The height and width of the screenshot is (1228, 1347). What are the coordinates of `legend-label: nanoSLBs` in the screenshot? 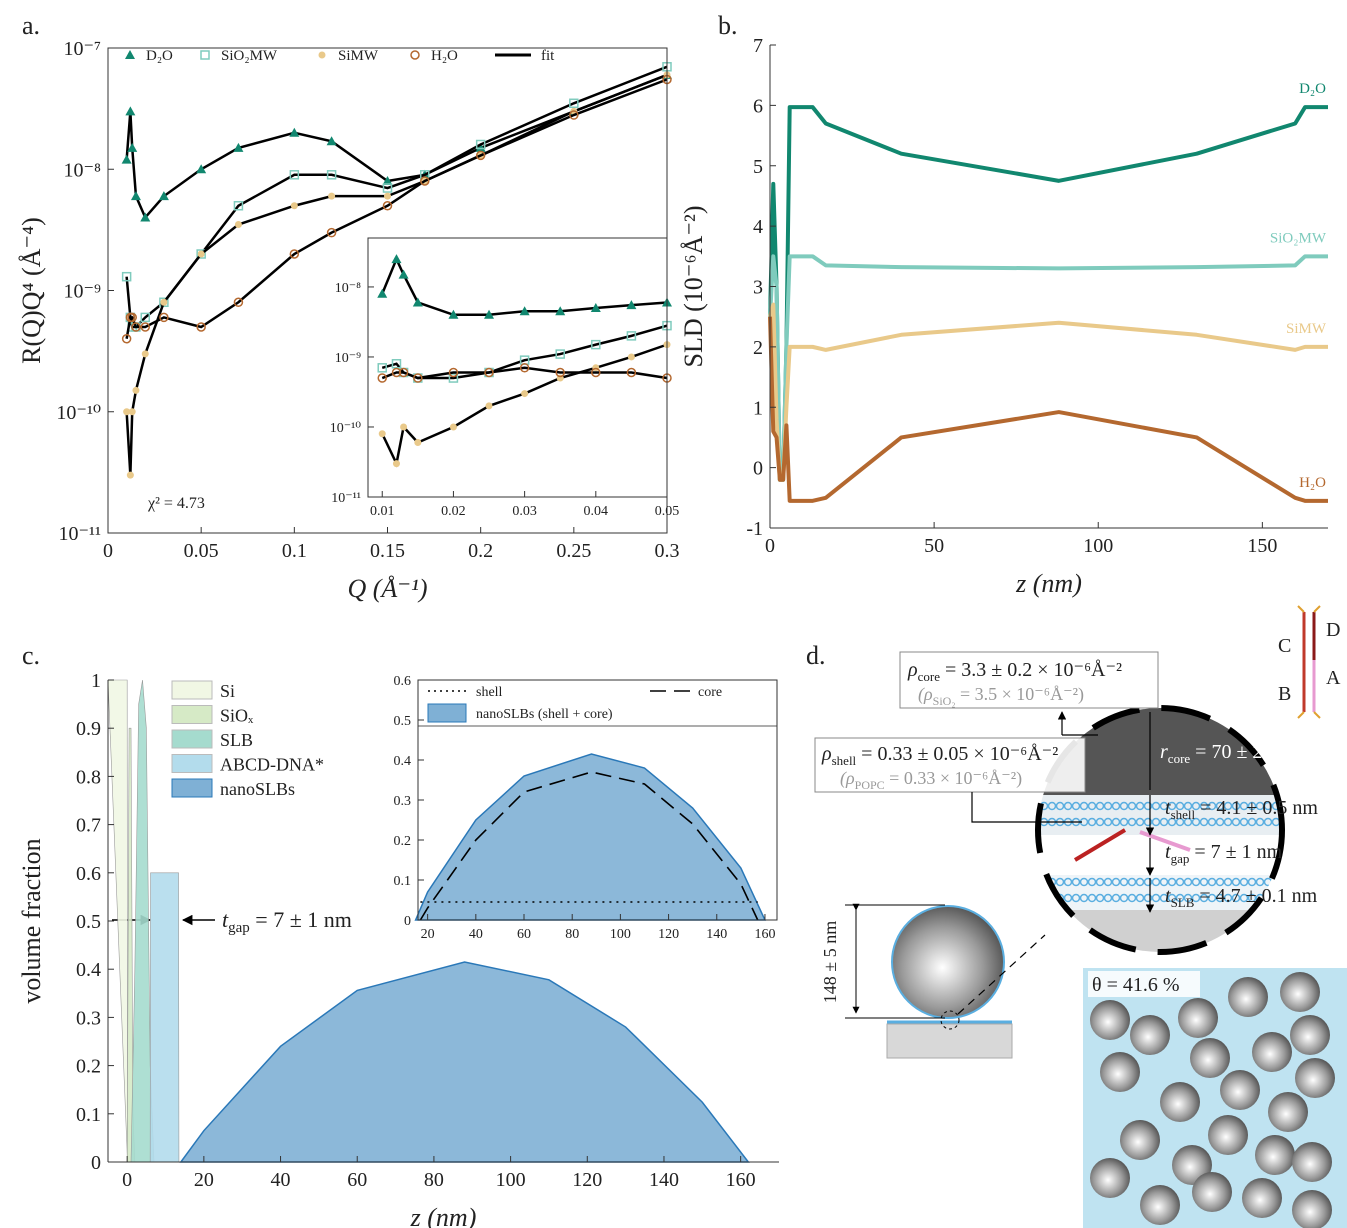 It's located at (257, 789).